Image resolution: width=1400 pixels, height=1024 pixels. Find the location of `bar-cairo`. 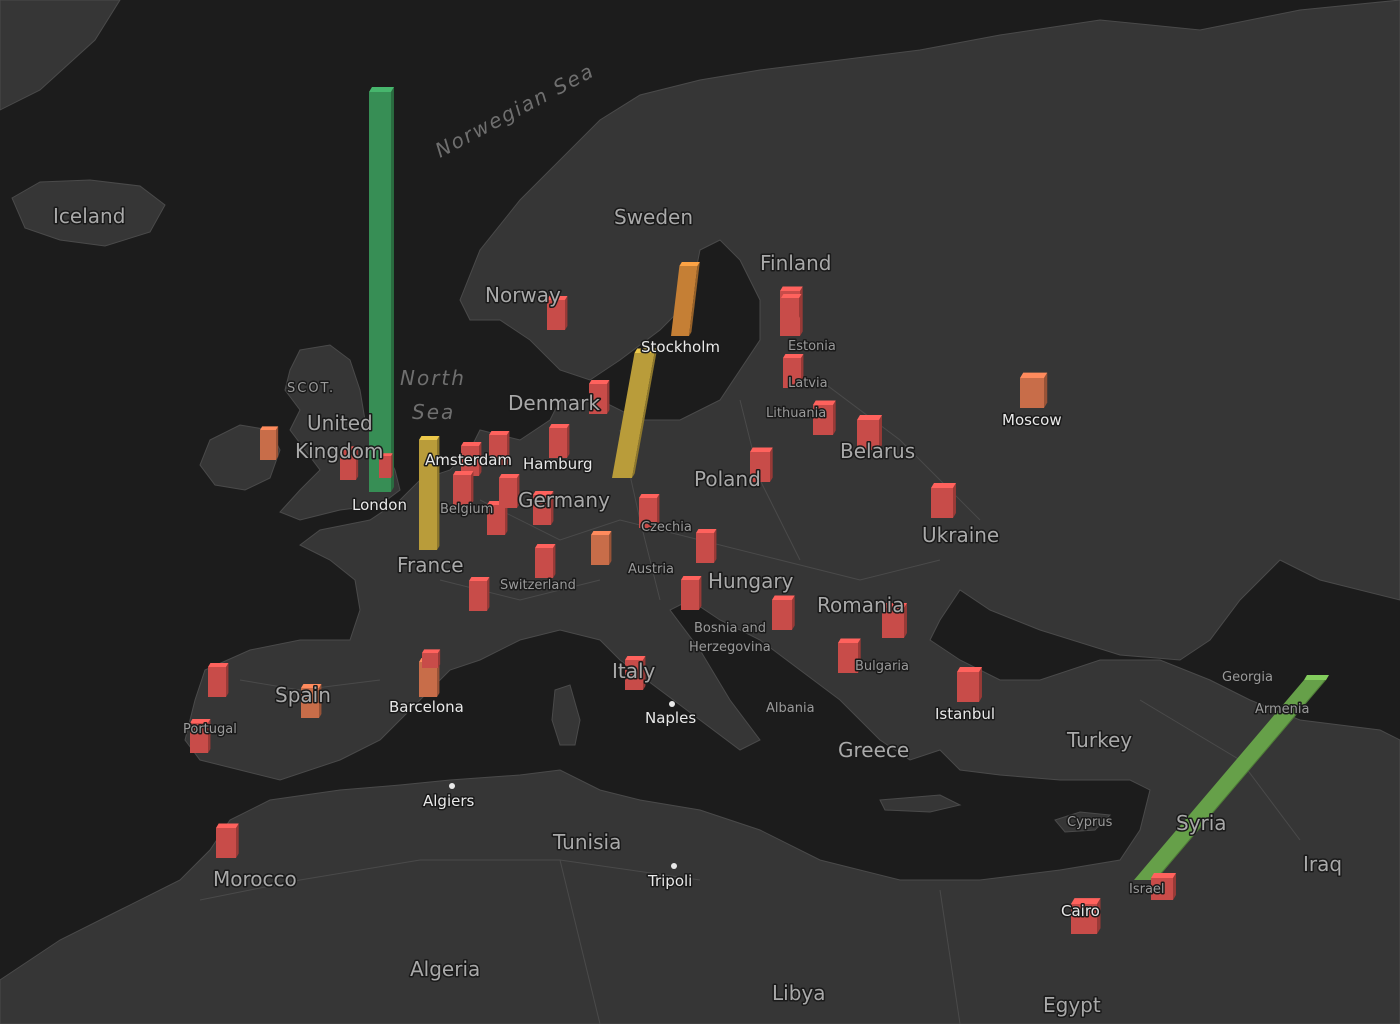

bar-cairo is located at coordinates (1163, 886).